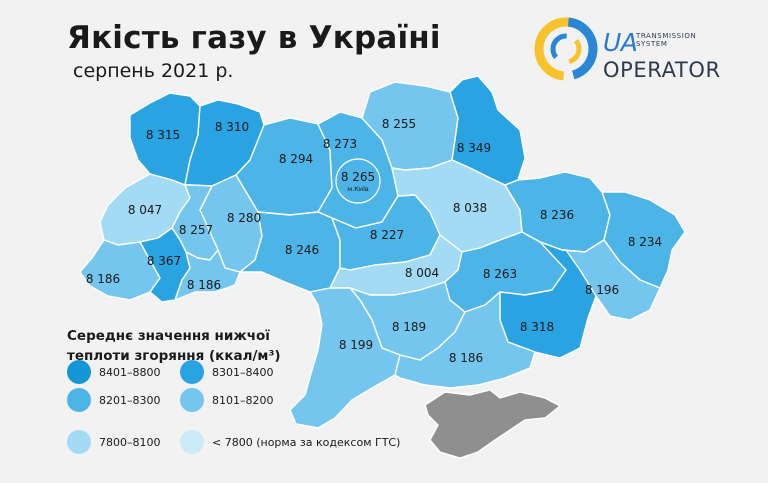  I want to click on region-value-label: 8 257, so click(196, 230).